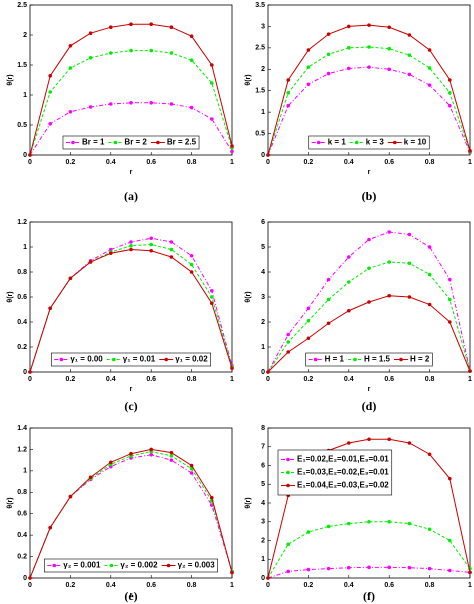 The width and height of the screenshot is (474, 604). I want to click on legend: Br = 1 Br = 2 Br = 2.5, so click(131, 142).